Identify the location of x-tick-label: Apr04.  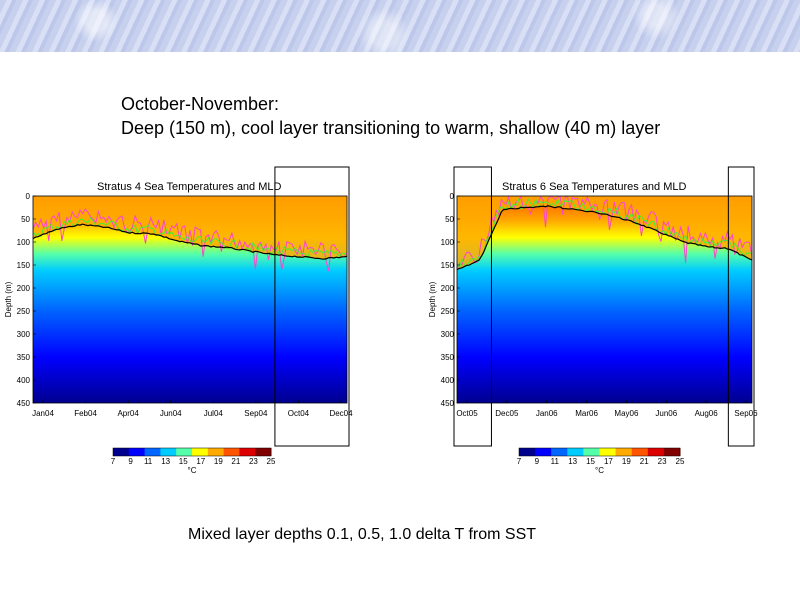
(128, 413).